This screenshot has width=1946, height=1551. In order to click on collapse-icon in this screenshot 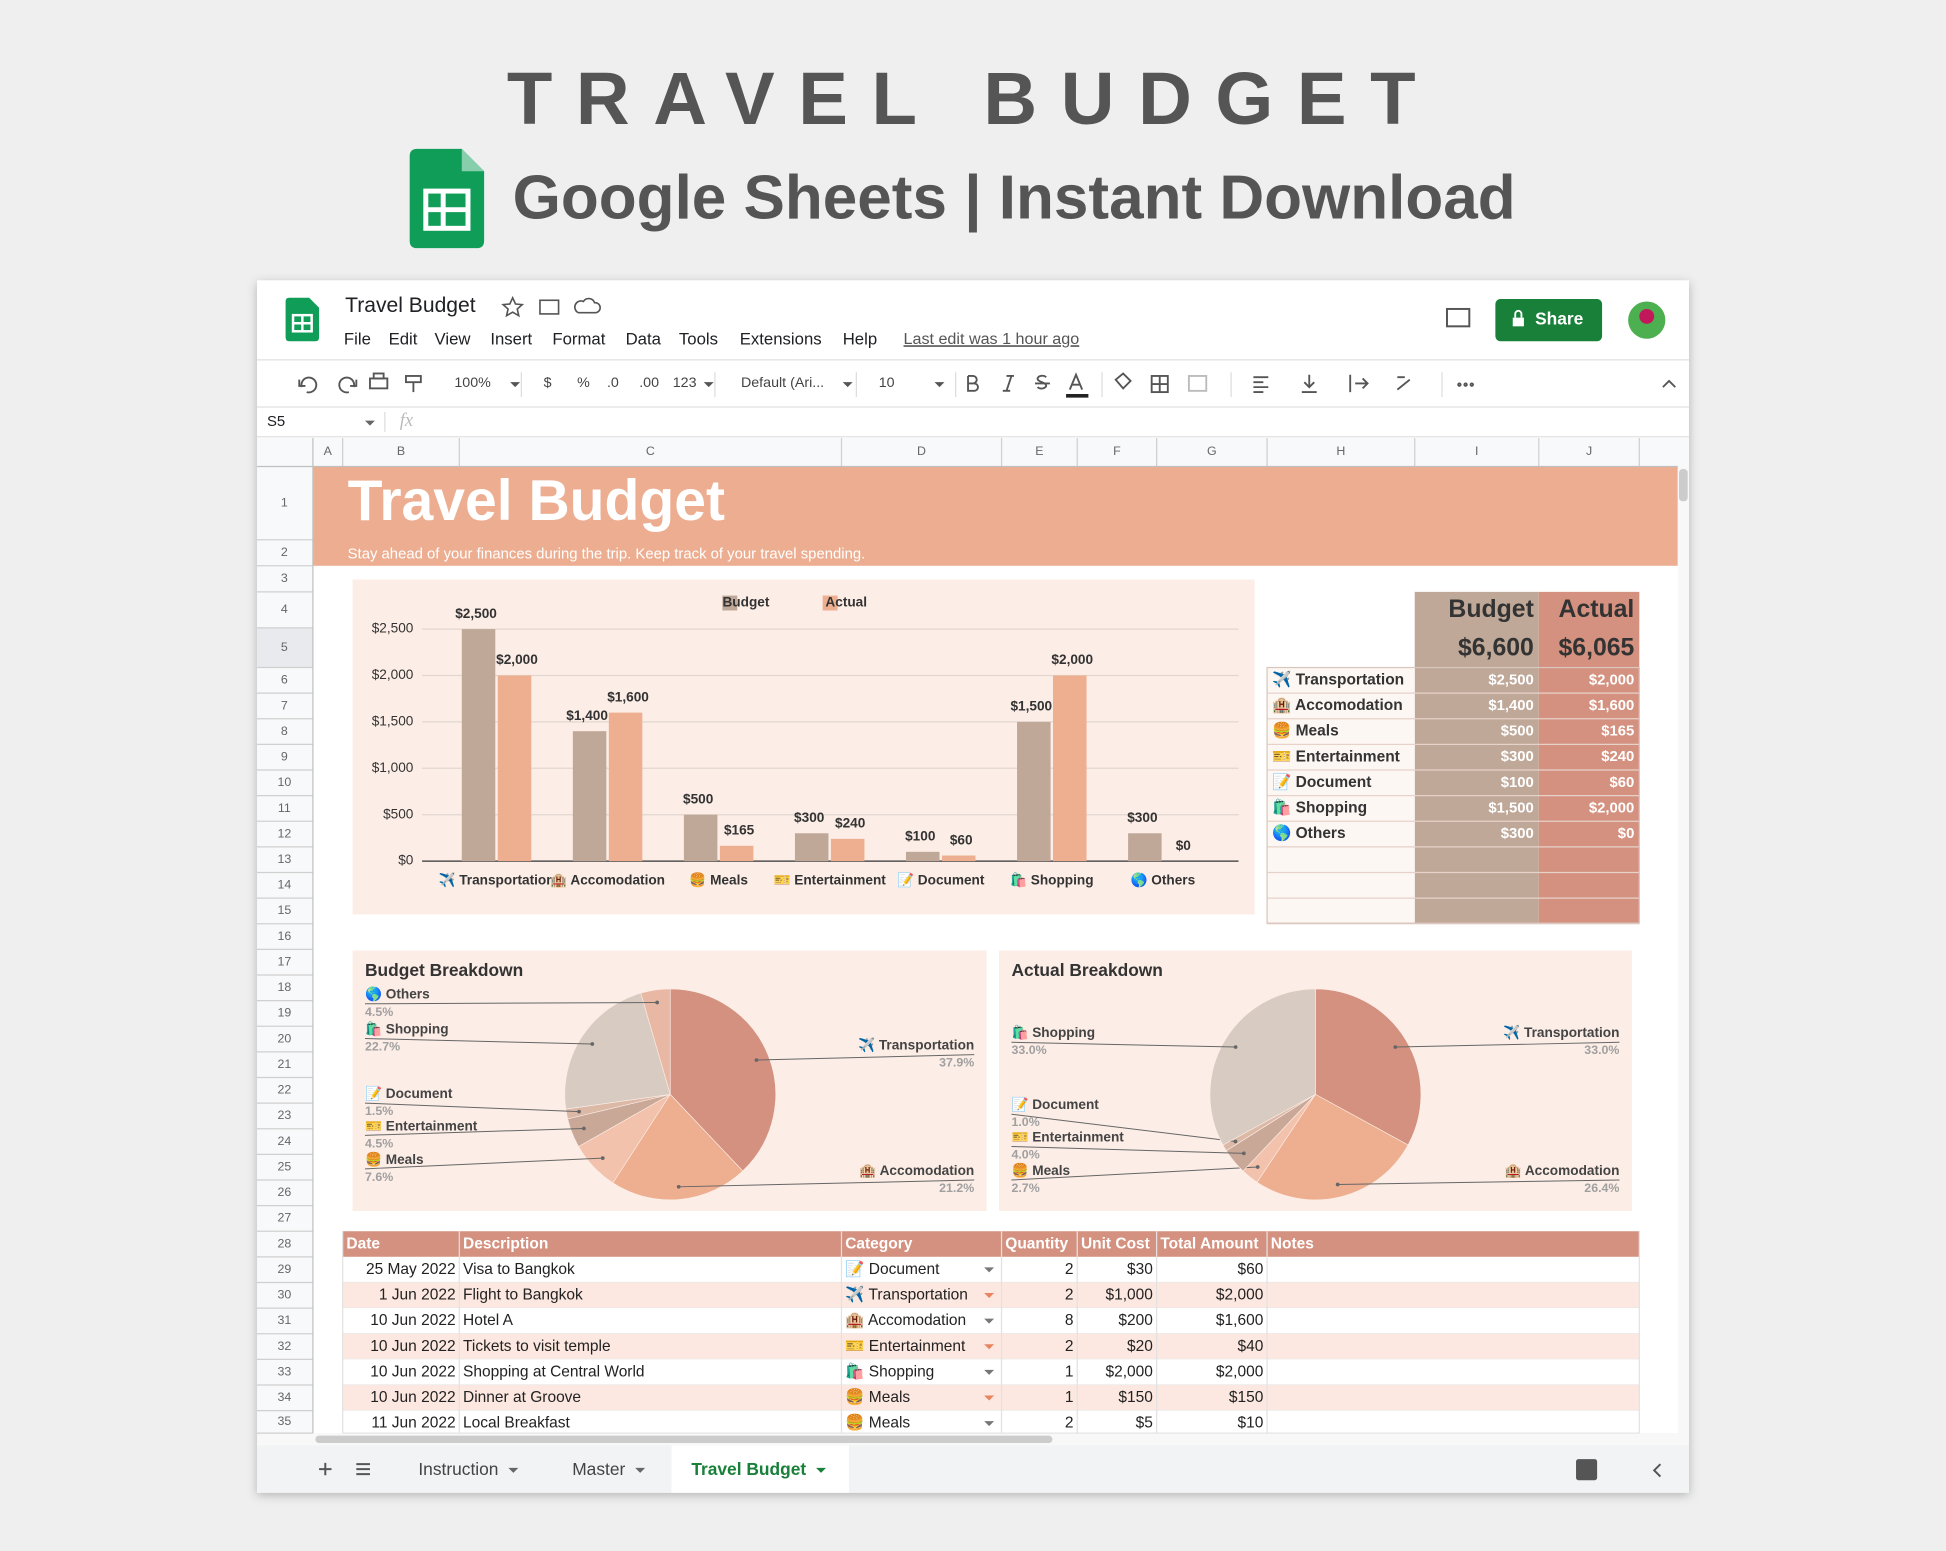, I will do `click(1657, 1470)`.